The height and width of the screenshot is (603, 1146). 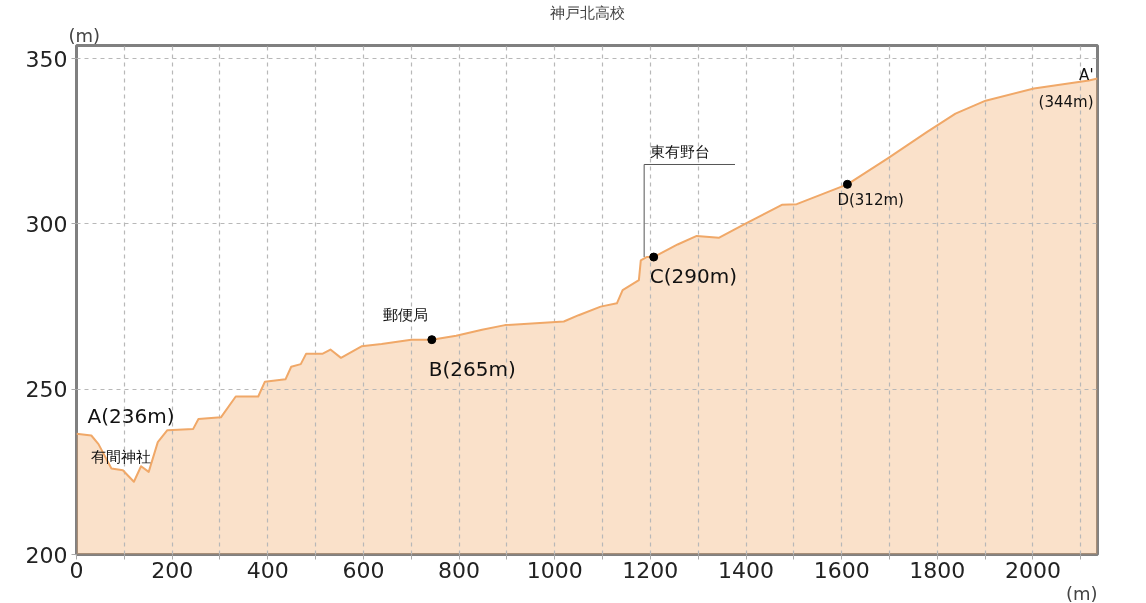 I want to click on x-tick-label: 0, so click(x=76, y=570).